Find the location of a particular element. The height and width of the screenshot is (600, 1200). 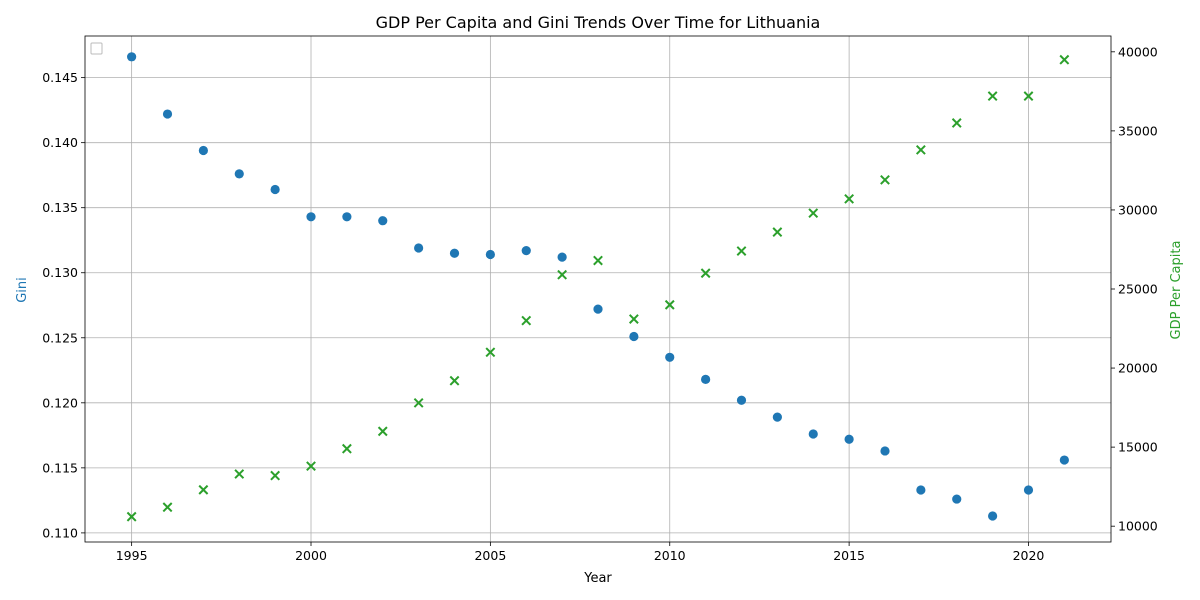

x-tick-label: 2005 is located at coordinates (490, 555).